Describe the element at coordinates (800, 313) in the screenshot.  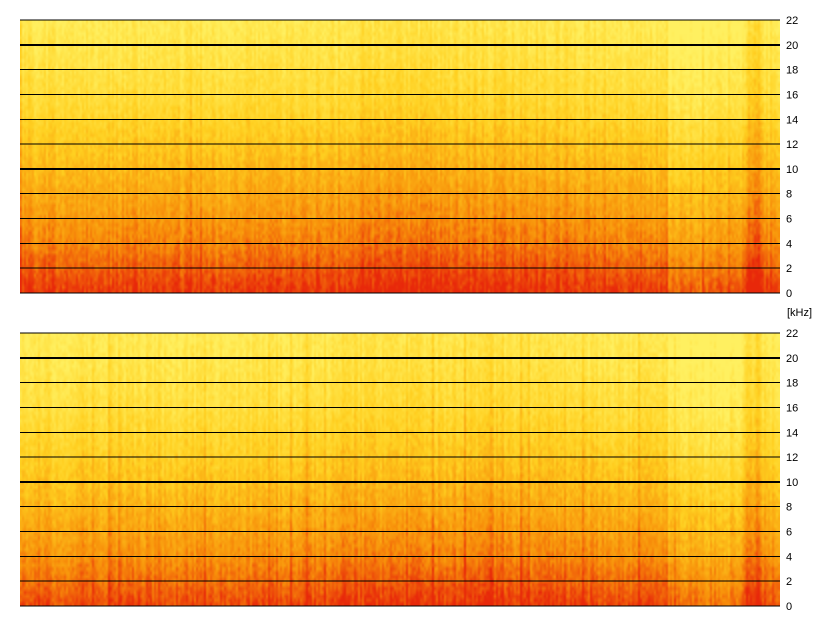
I see `frequency-unit-label: [kHz]` at that location.